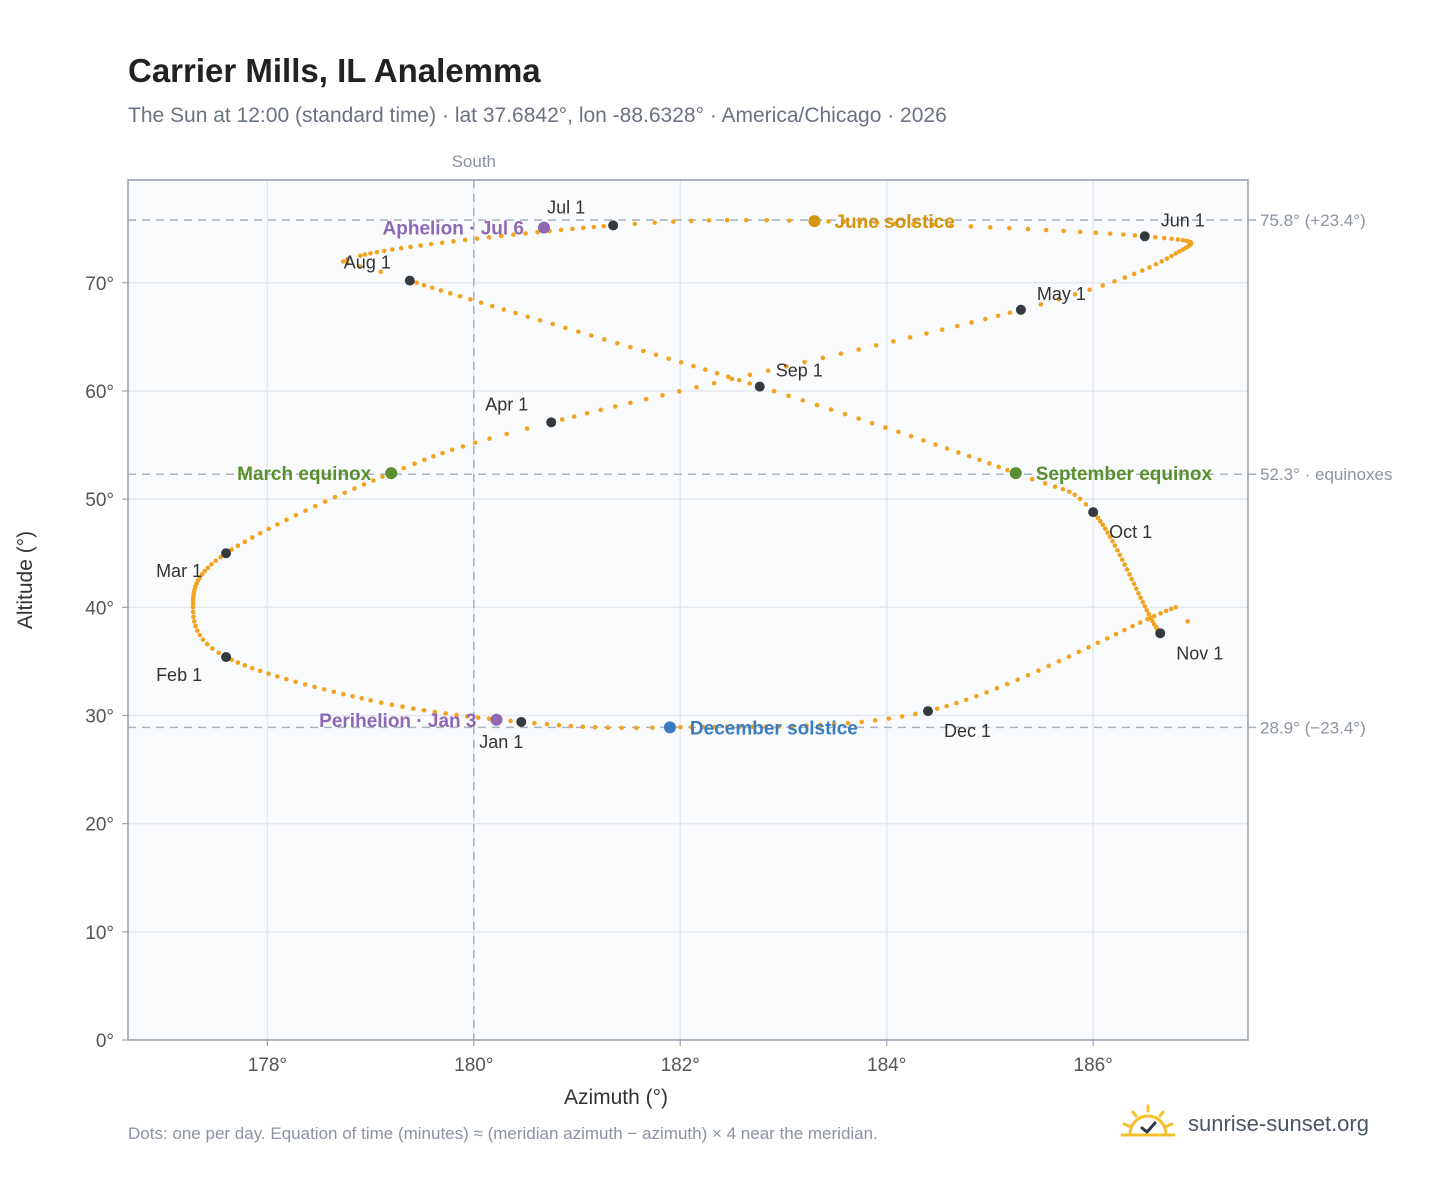 The image size is (1448, 1188). Describe the element at coordinates (1130, 532) in the screenshot. I see `month-marker-label: Oct 1` at that location.